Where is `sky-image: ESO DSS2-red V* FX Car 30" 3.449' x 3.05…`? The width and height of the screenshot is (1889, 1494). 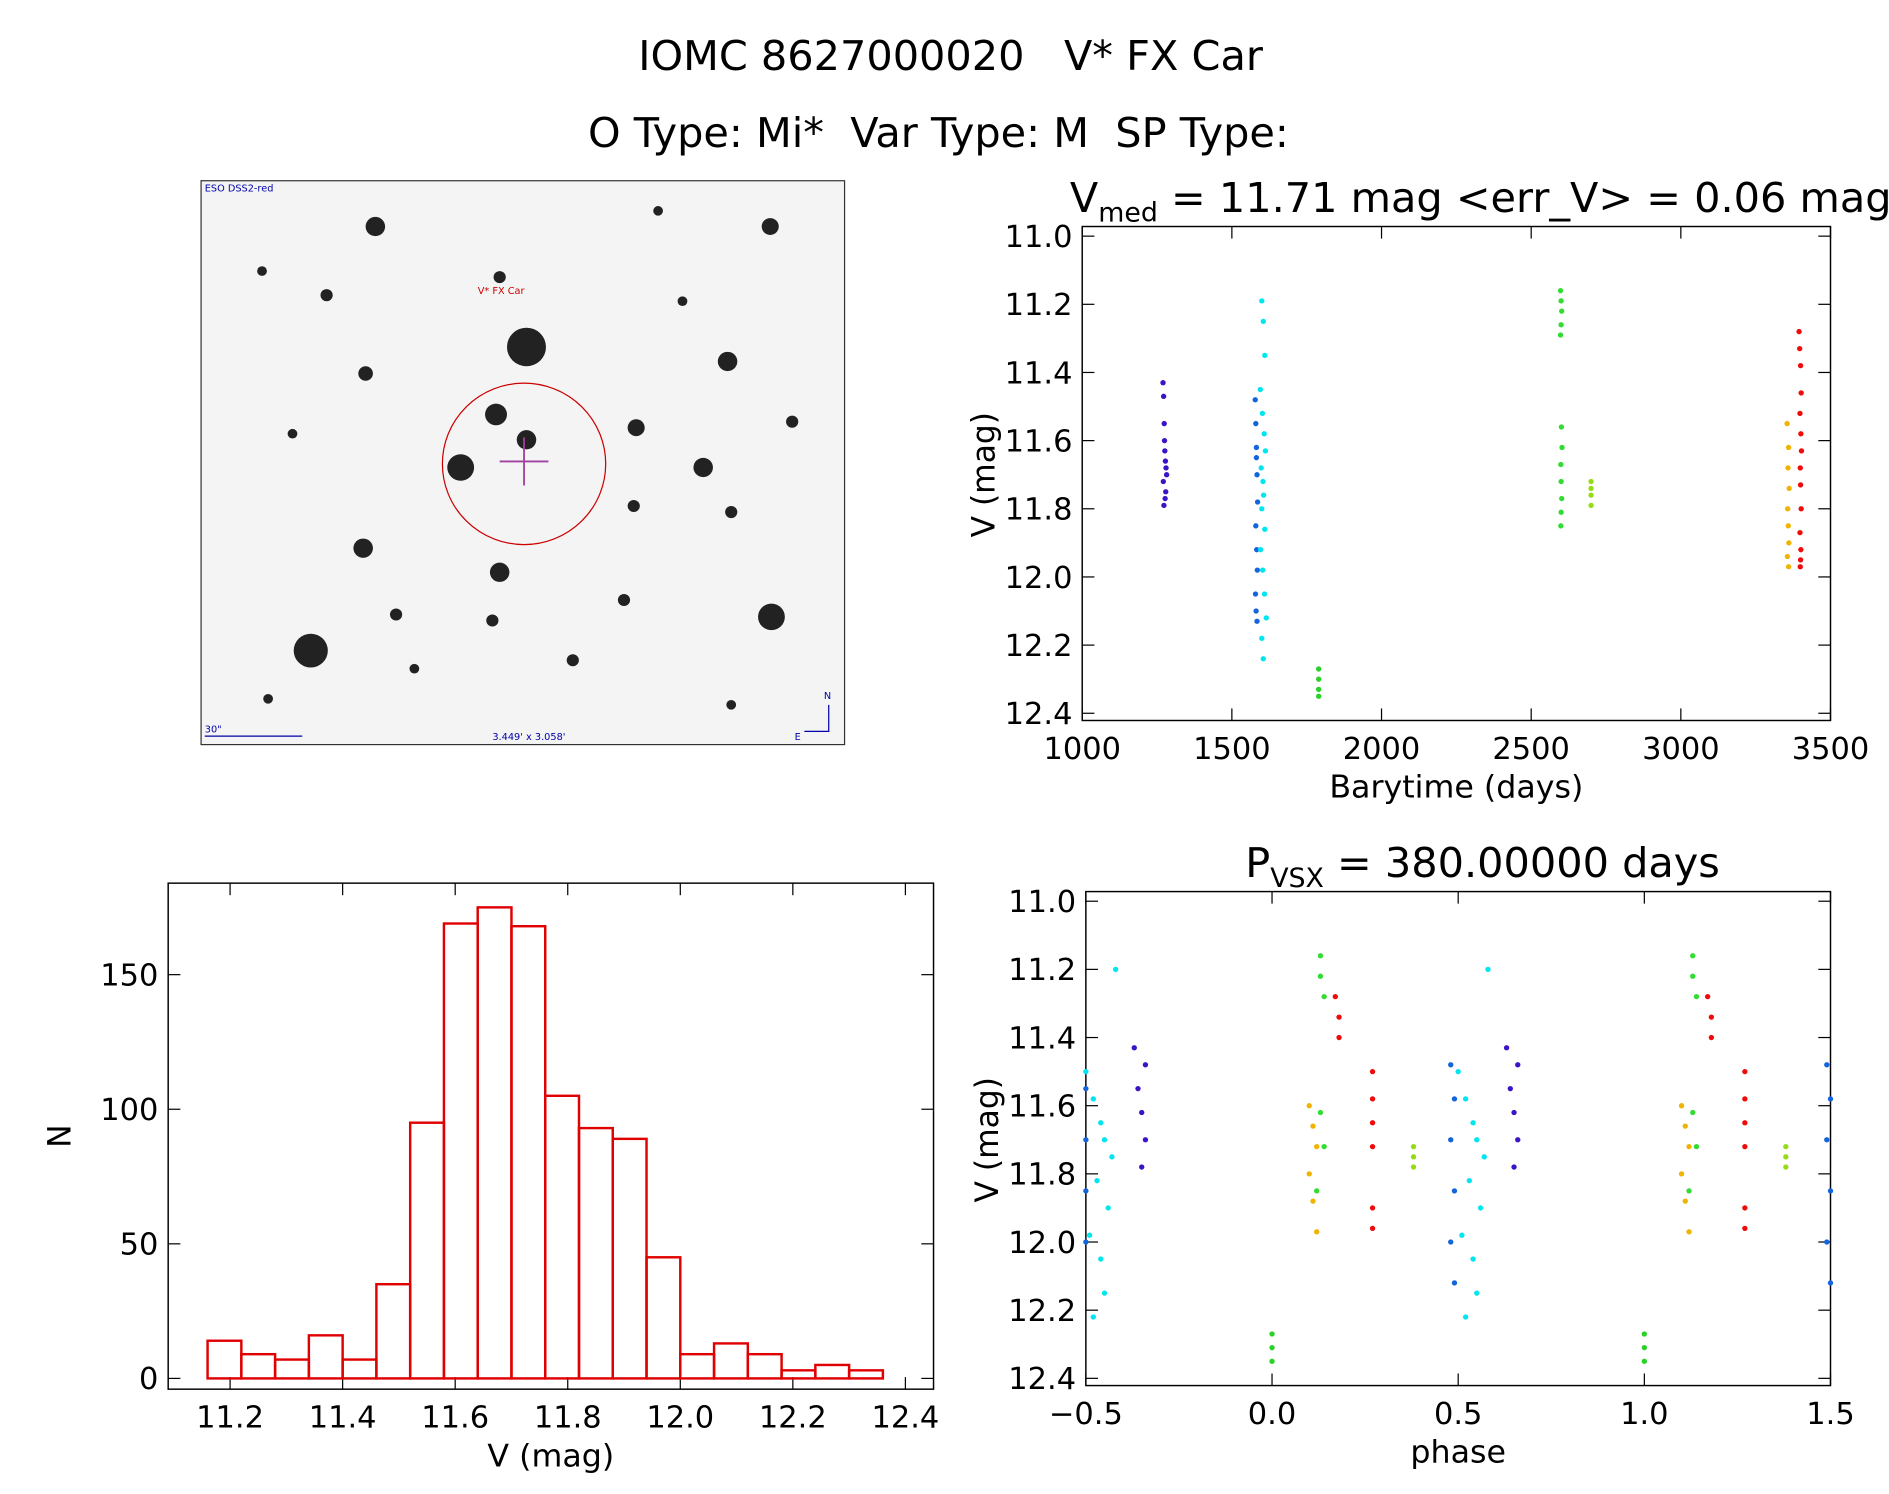 sky-image: ESO DSS2-red V* FX Car 30" 3.449' x 3.05… is located at coordinates (523, 463).